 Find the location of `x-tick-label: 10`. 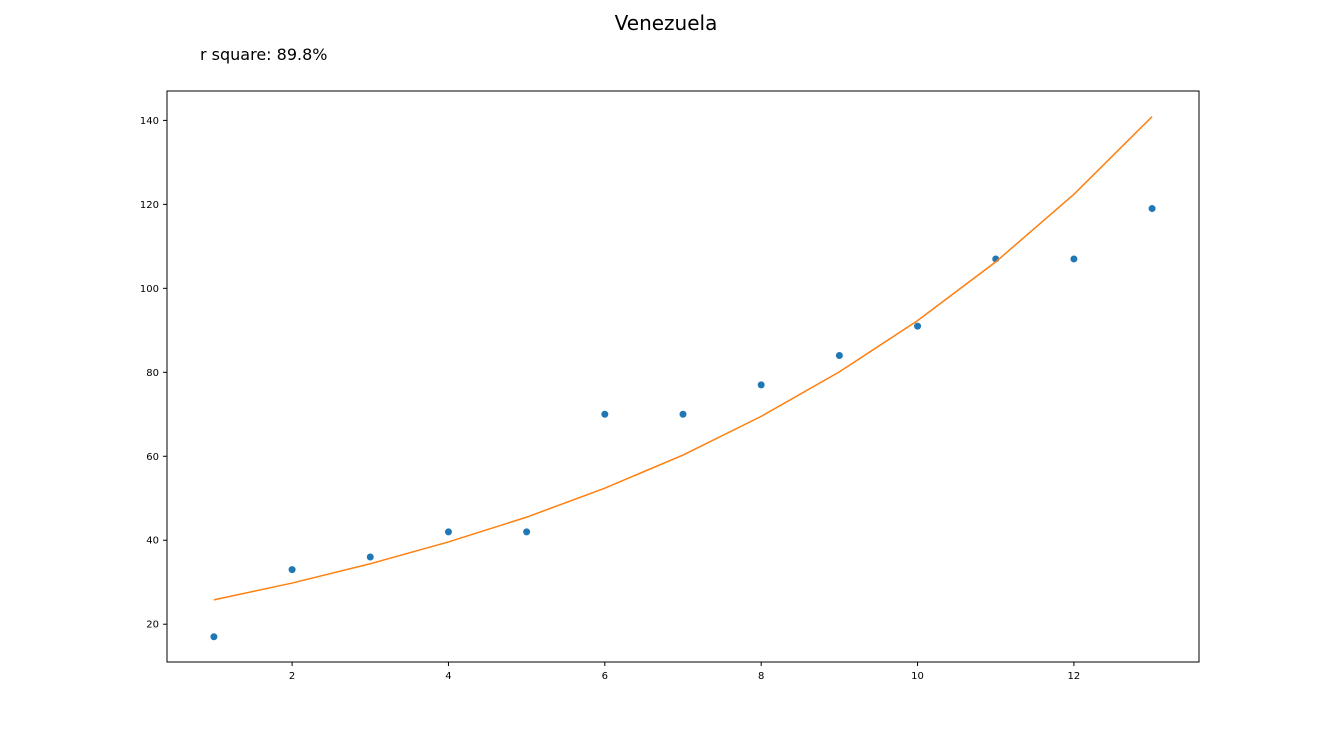

x-tick-label: 10 is located at coordinates (917, 676).